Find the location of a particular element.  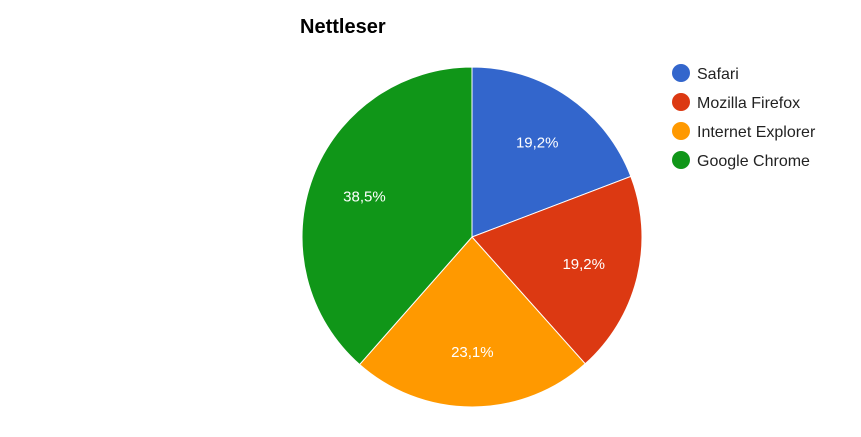

pie-slice-mozilla-firefox is located at coordinates (557, 270).